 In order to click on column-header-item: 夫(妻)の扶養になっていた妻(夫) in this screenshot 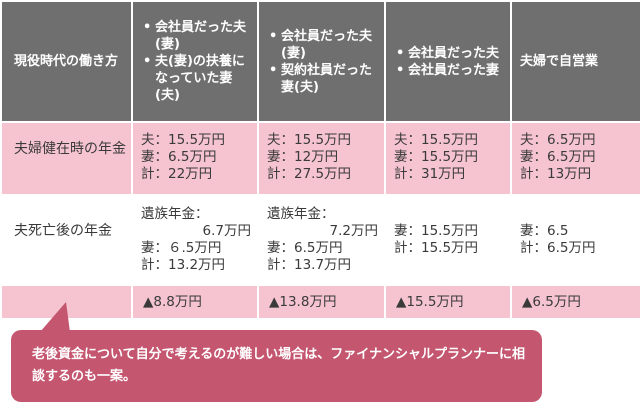, I will do `click(195, 78)`.